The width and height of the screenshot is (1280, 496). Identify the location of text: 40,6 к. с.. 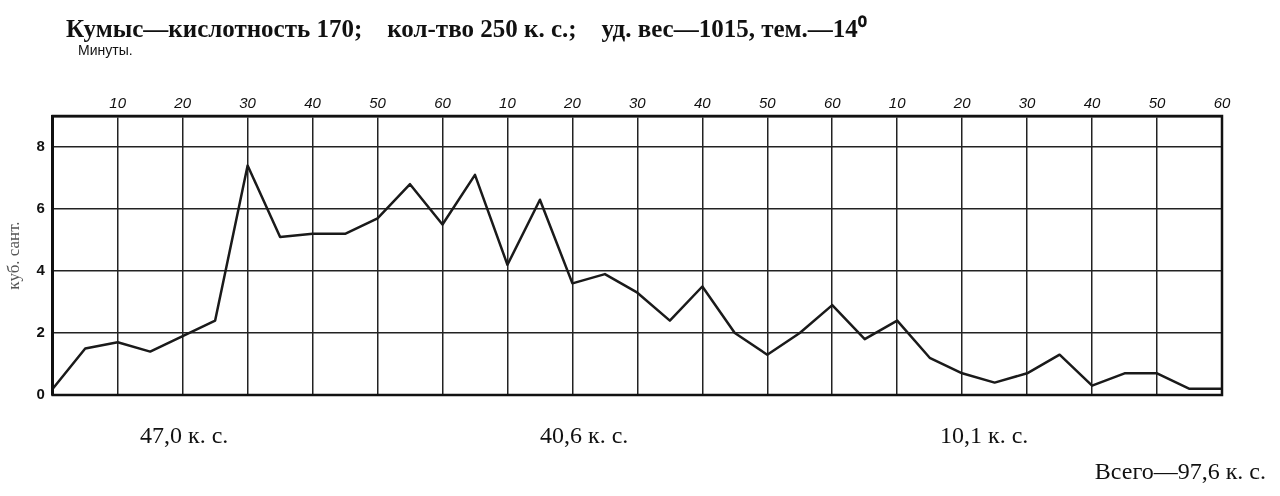
(584, 435).